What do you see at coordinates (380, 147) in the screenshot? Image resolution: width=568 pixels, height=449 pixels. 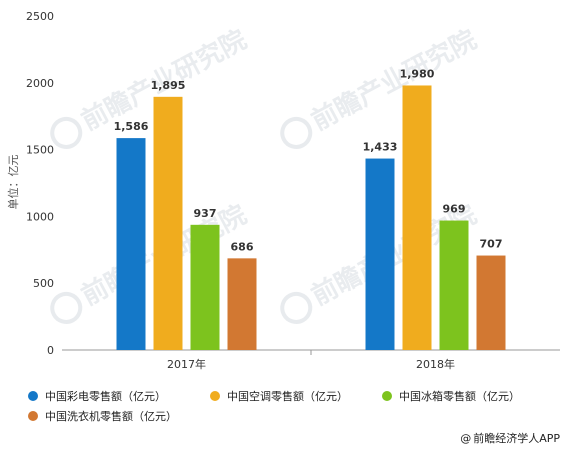 I see `data-label: 1,433` at bounding box center [380, 147].